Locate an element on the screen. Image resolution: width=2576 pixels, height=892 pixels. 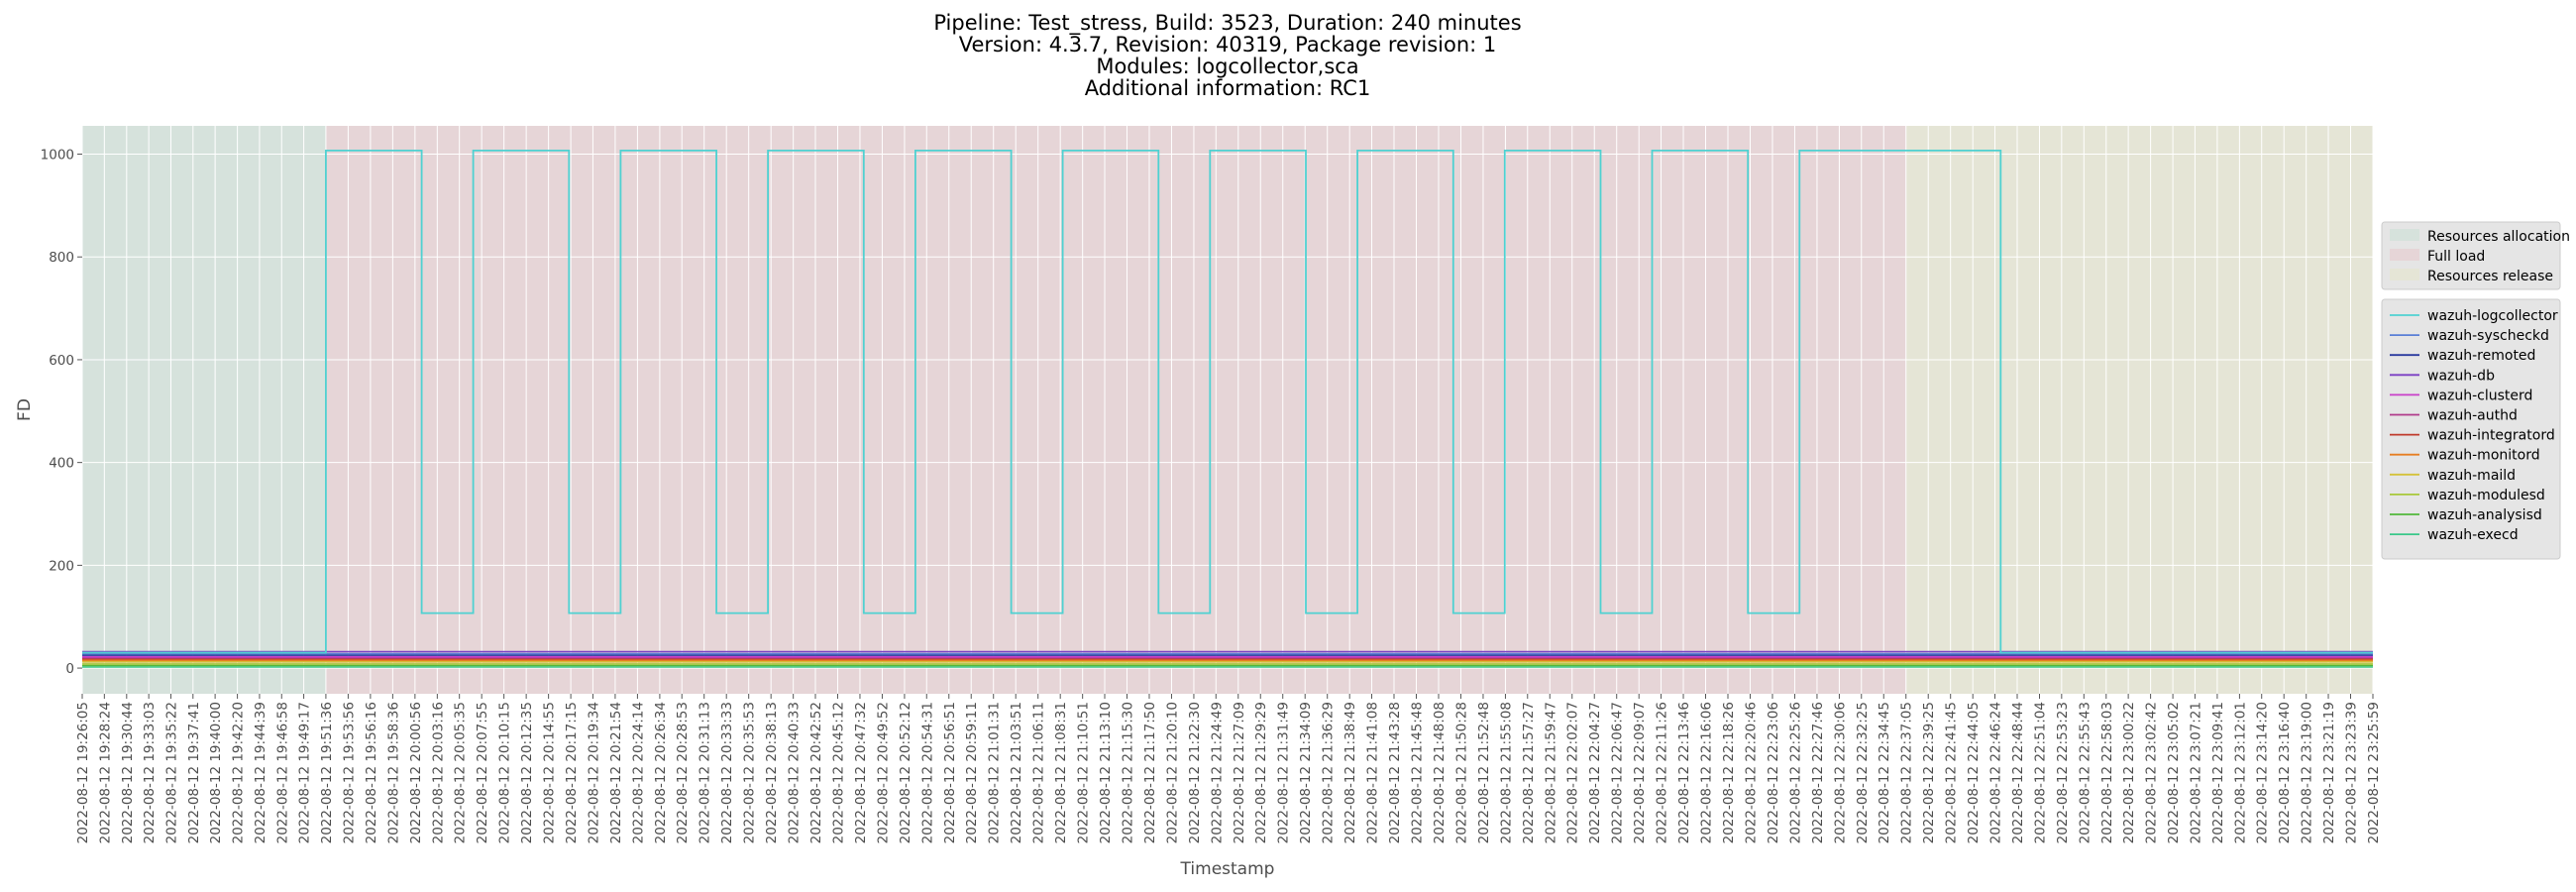
x-tick-label: 2022-08-12 22:09:07 is located at coordinates (1640, 773).